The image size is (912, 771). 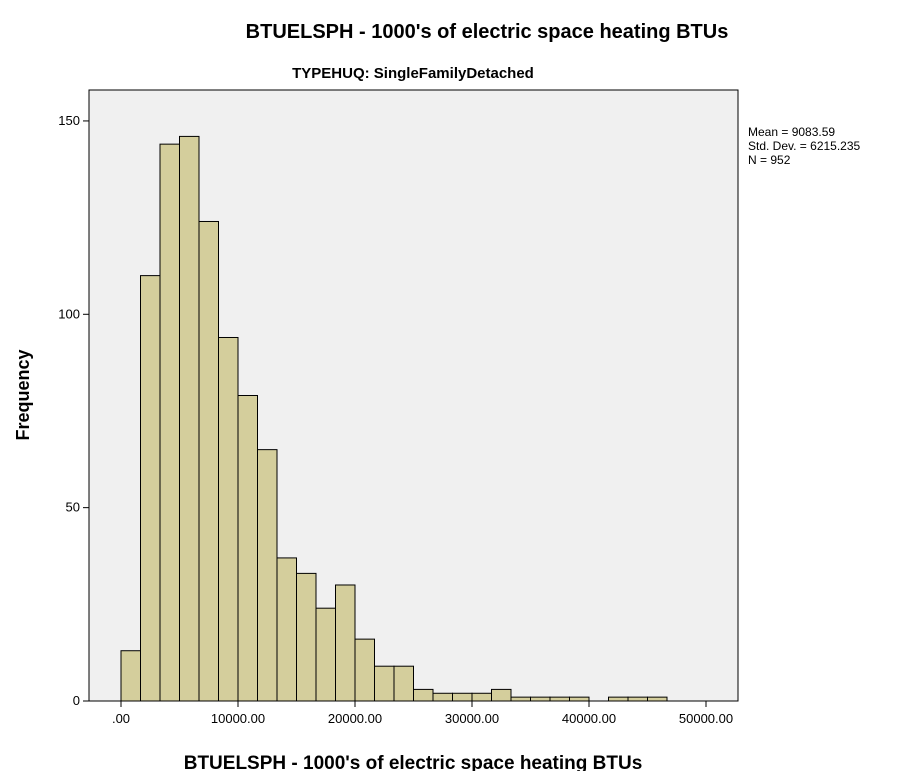 I want to click on x-tick-label: 30000.00, so click(x=472, y=718).